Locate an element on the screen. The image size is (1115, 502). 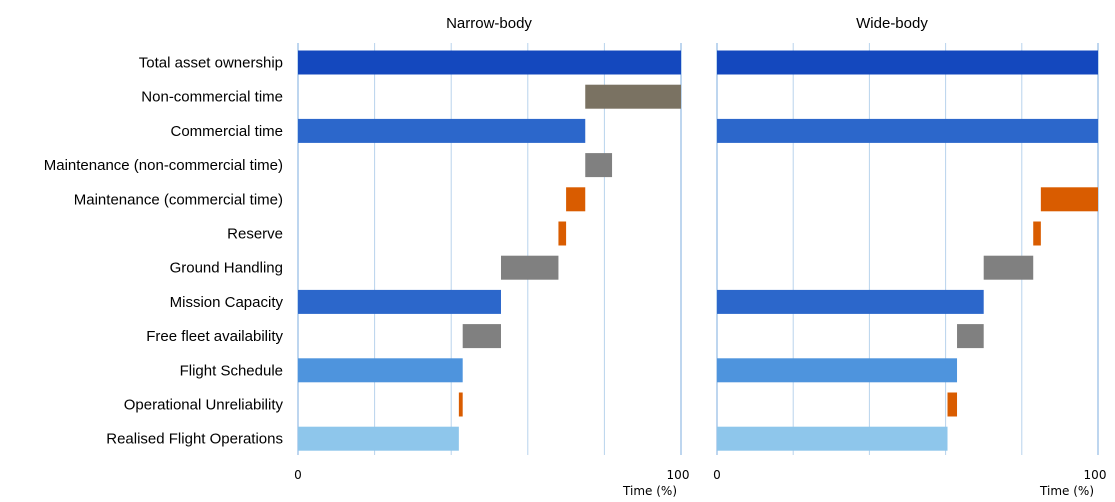
category-label-operational-unreliability: Operational Unreliability is located at coordinates (204, 405).